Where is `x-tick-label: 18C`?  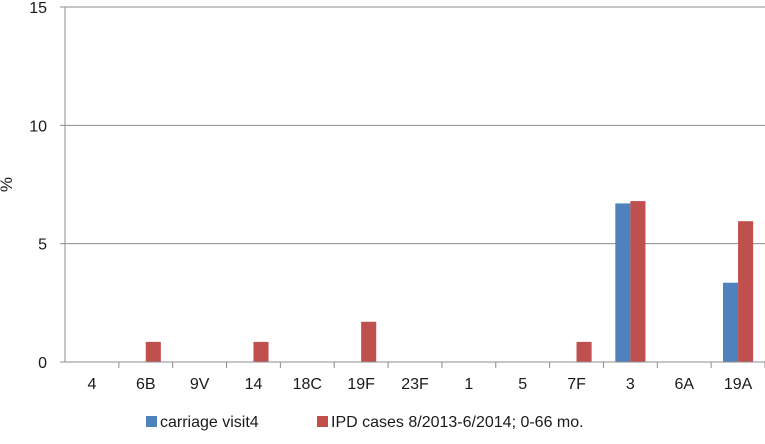 x-tick-label: 18C is located at coordinates (307, 384).